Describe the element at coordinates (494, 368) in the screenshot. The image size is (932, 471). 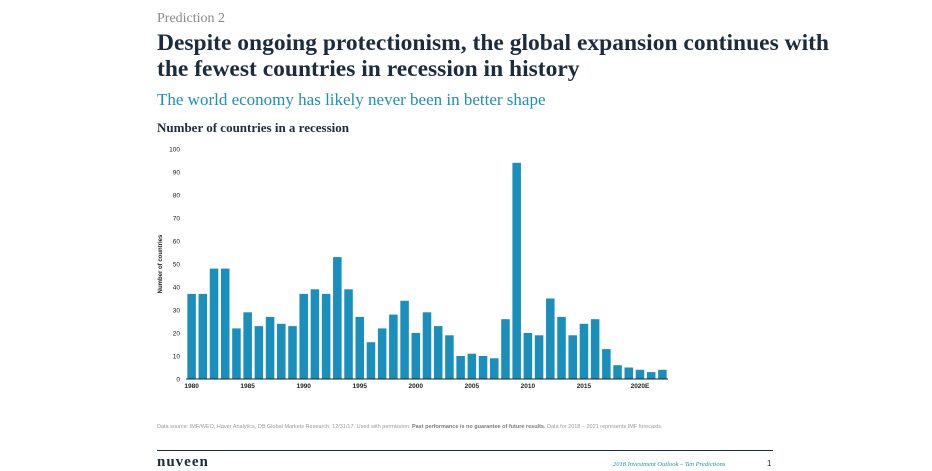
I see `bar-2007` at that location.